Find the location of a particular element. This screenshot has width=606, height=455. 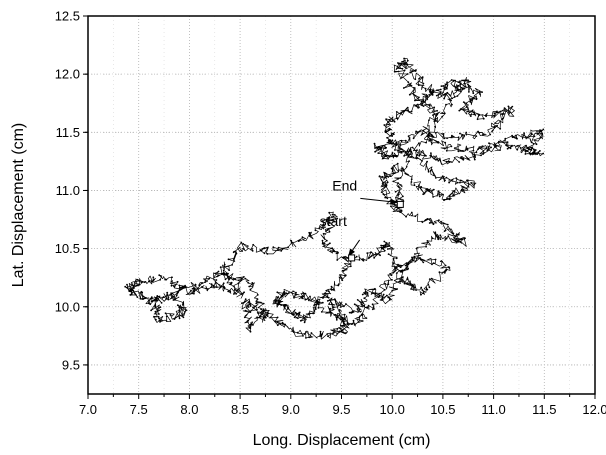

x-tick-label: 8.5 is located at coordinates (240, 409).